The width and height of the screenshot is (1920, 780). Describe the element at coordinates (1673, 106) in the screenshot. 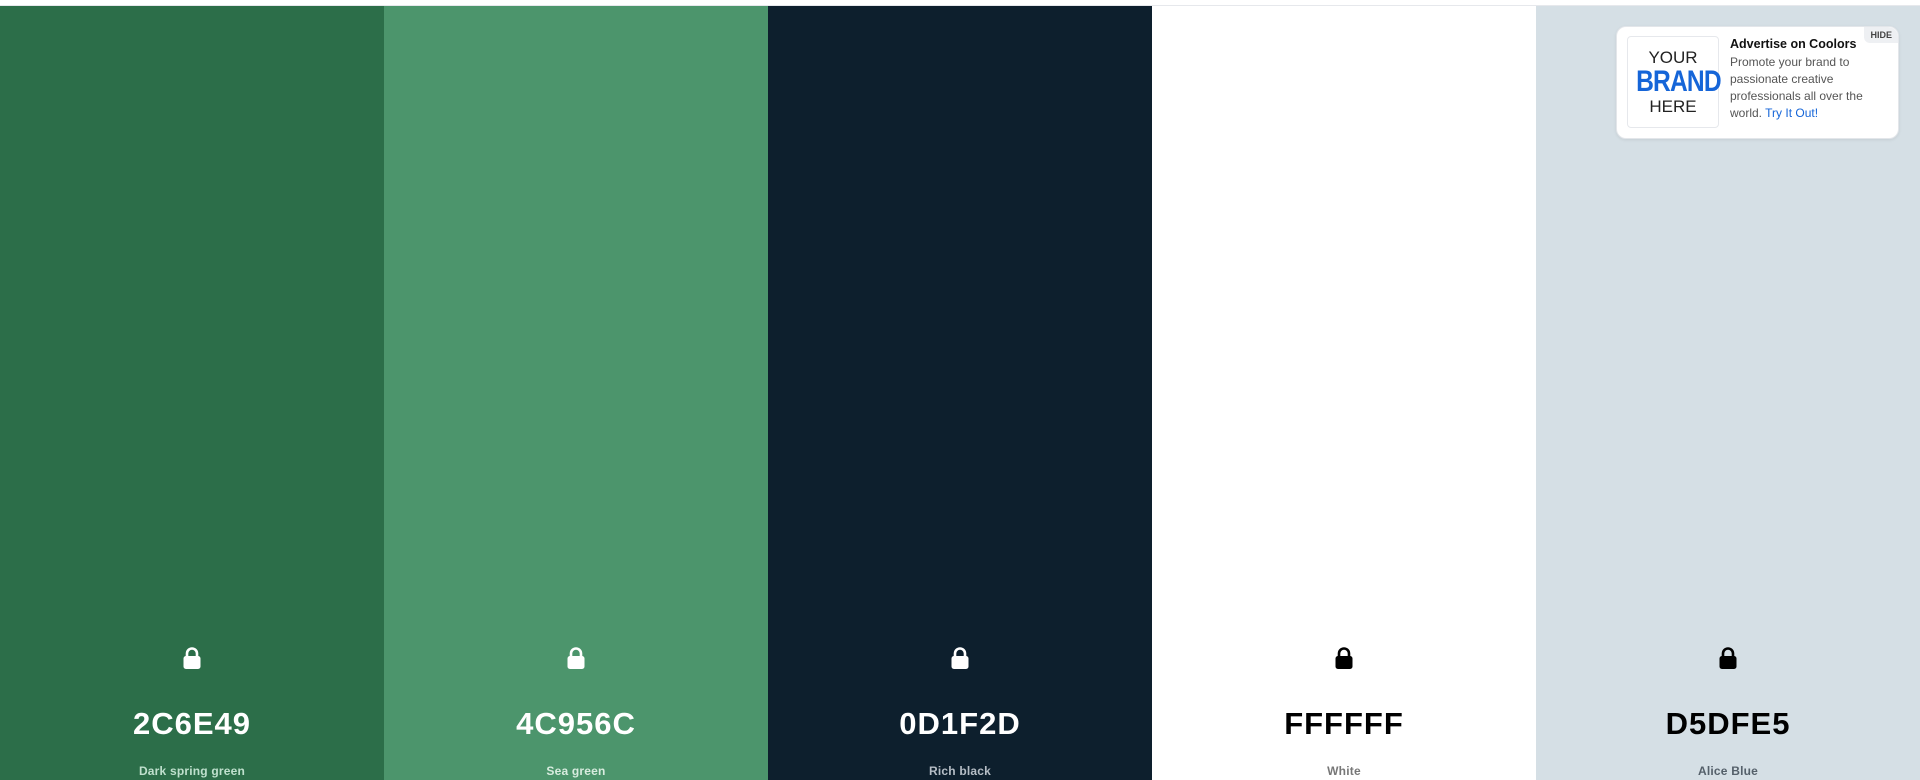

I see `logo-line-3: HERE` at that location.